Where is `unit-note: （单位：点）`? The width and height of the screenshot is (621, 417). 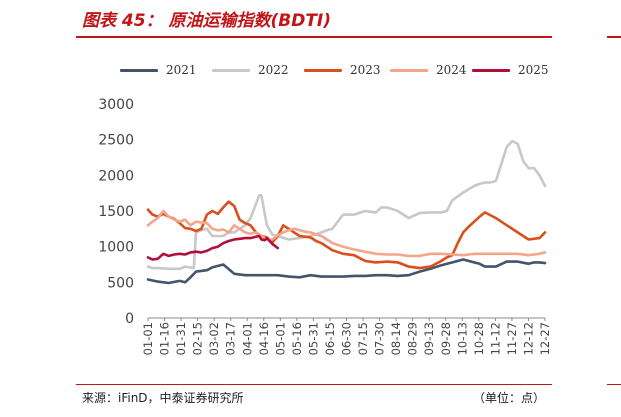 unit-note: （单位：点） is located at coordinates (508, 398).